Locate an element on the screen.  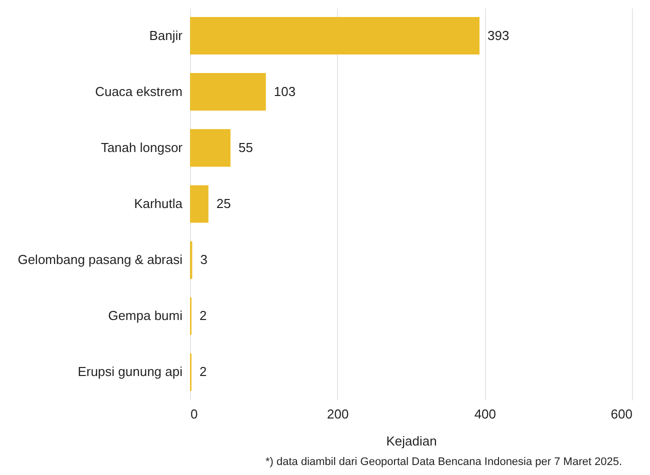
data-label: 25 is located at coordinates (223, 203).